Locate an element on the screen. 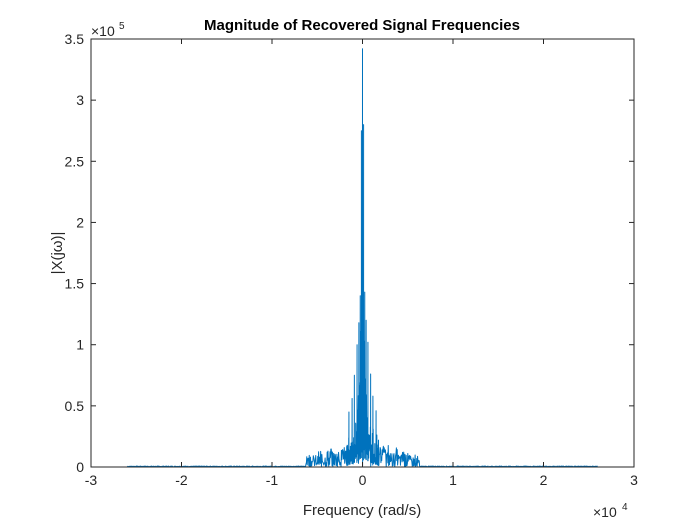  y-tick-label: 0.5 is located at coordinates (75, 406).